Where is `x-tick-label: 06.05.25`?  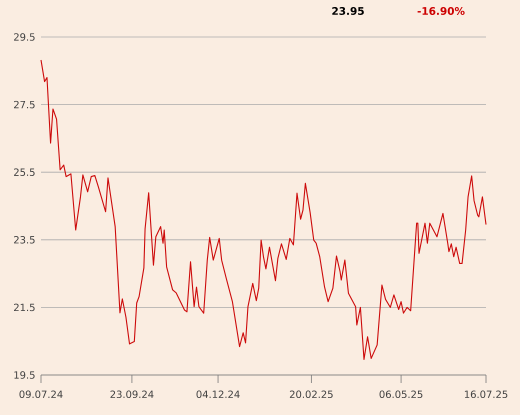
x-tick-label: 06.05.25 is located at coordinates (401, 394).